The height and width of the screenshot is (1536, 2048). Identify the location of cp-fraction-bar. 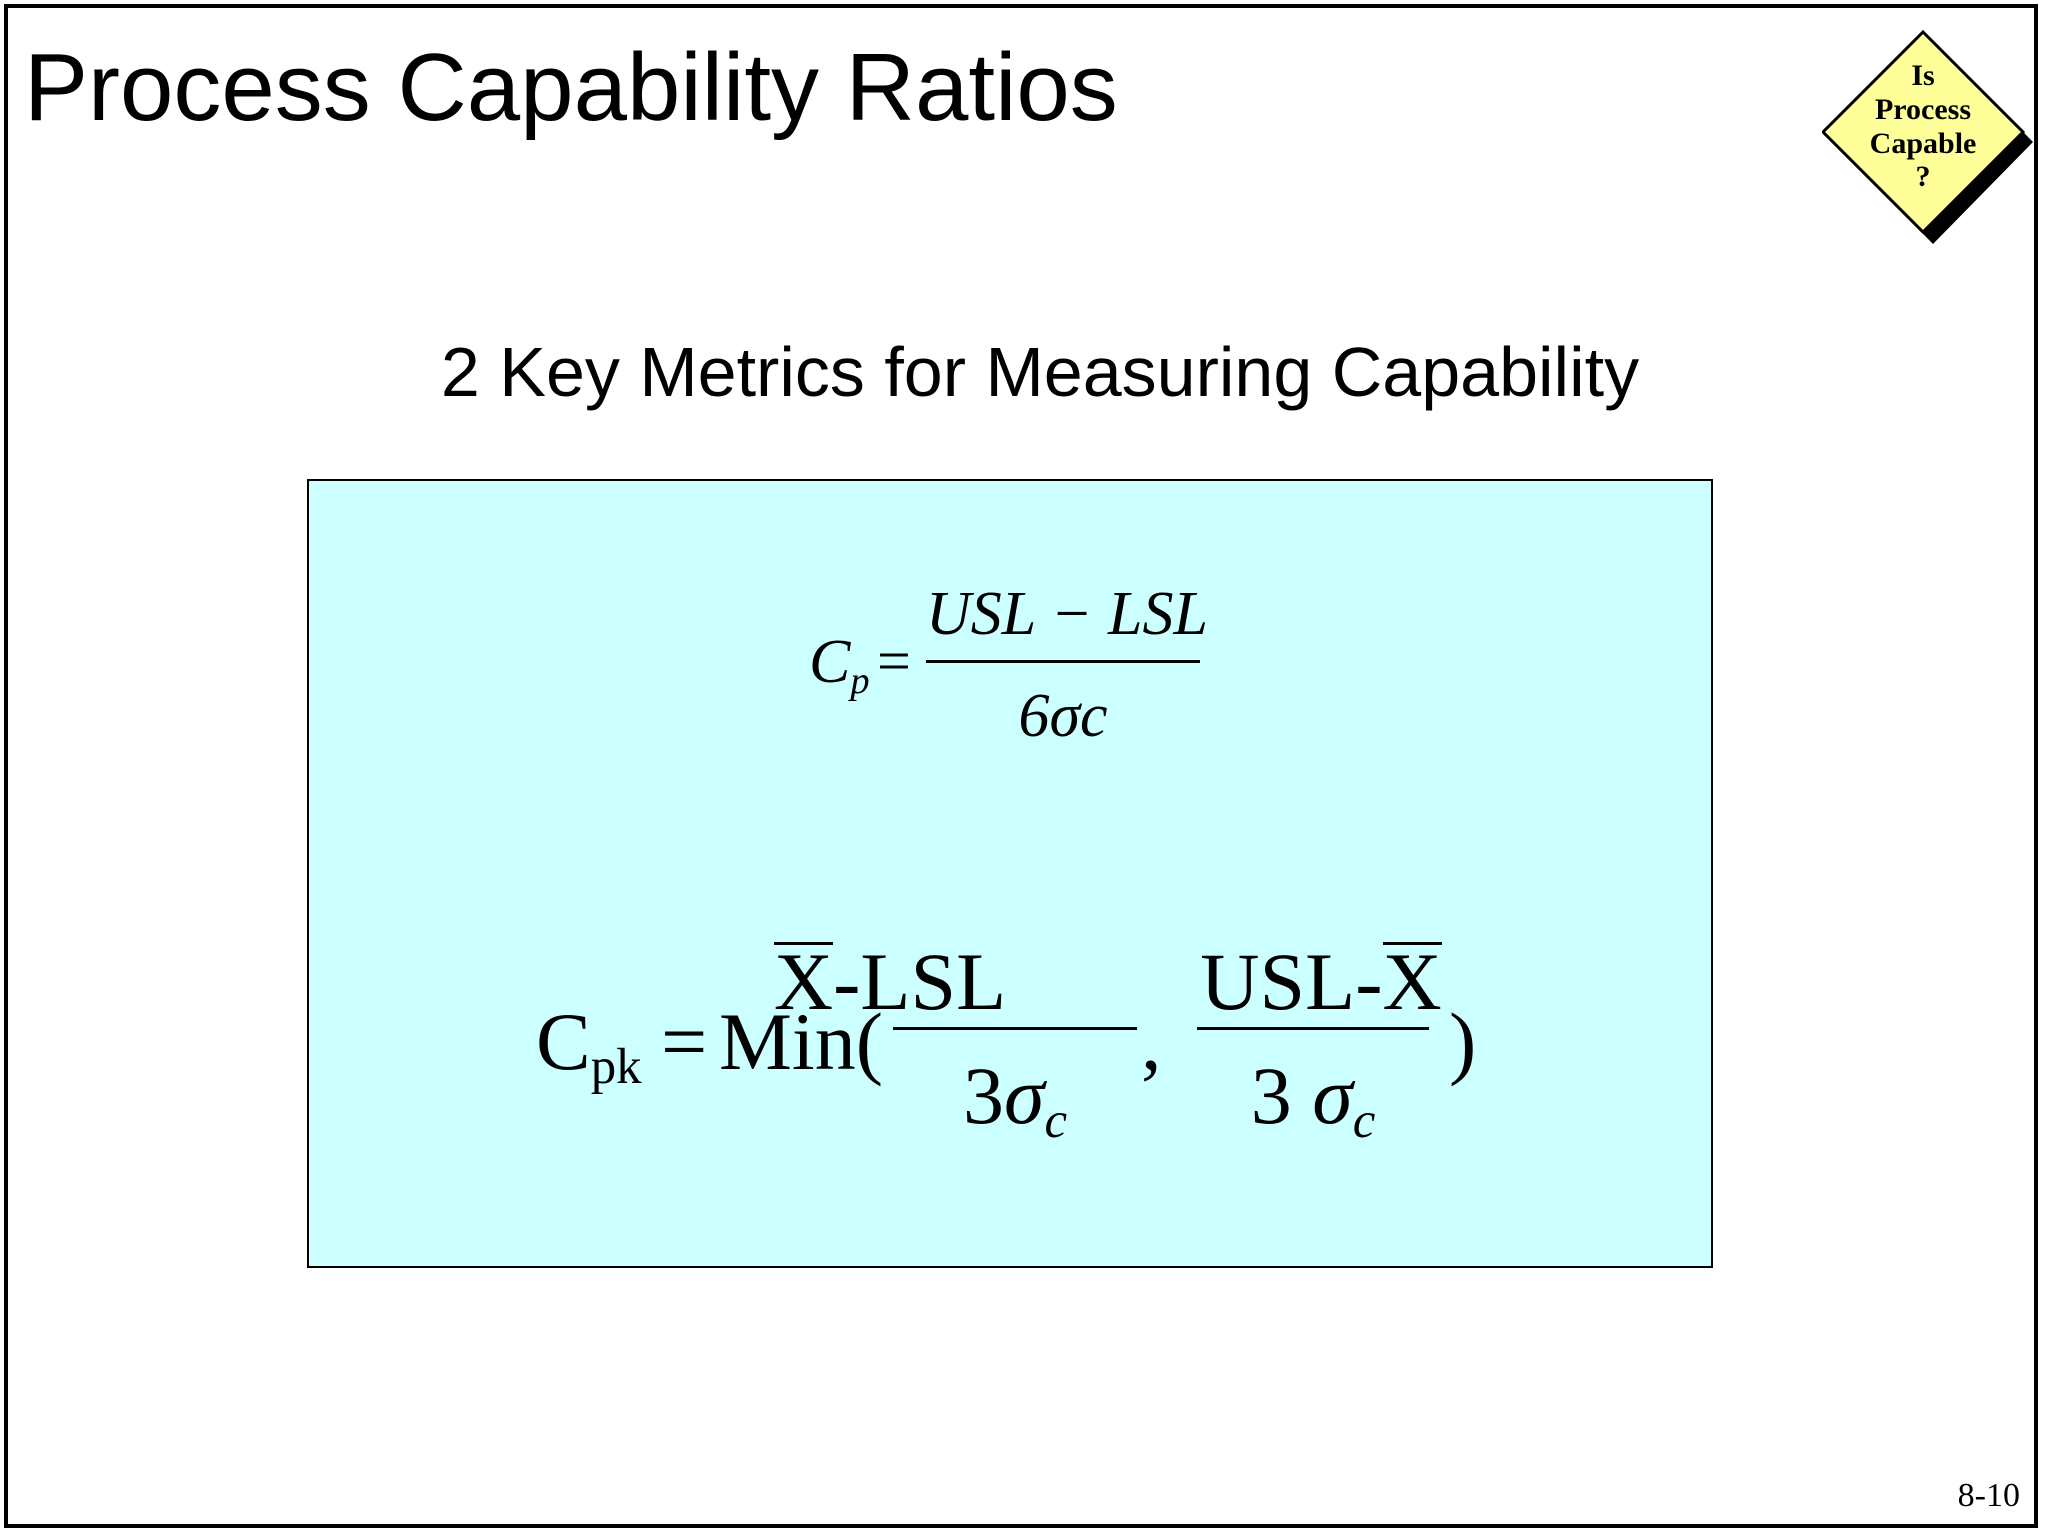
(1063, 661).